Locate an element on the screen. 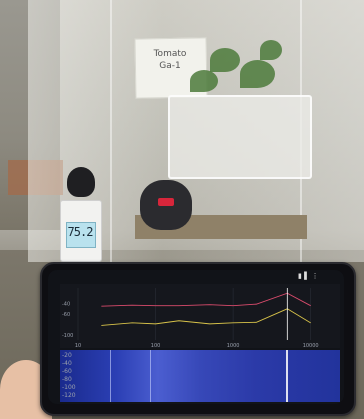 The image size is (364, 419). plant-sign-text: Tomato Ga-1 is located at coordinates (170, 60).